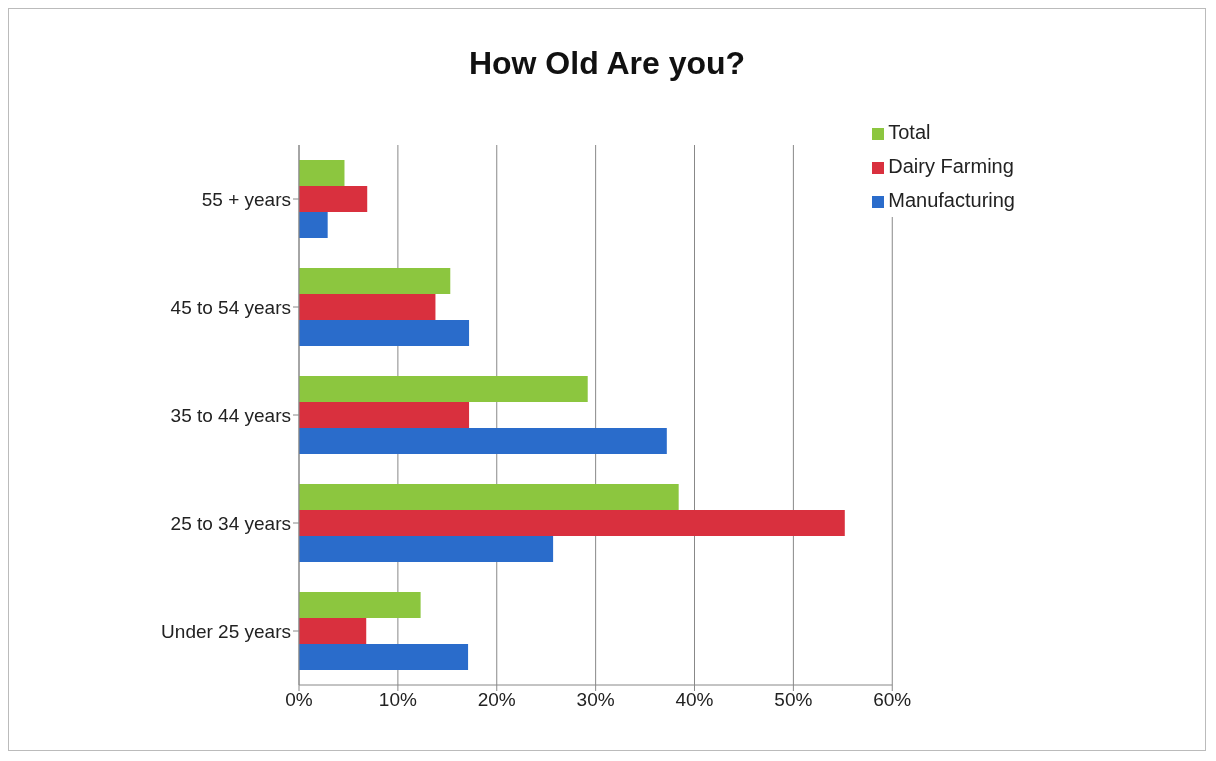  Describe the element at coordinates (226, 631) in the screenshot. I see `y-tick-label: Under 25 years` at that location.